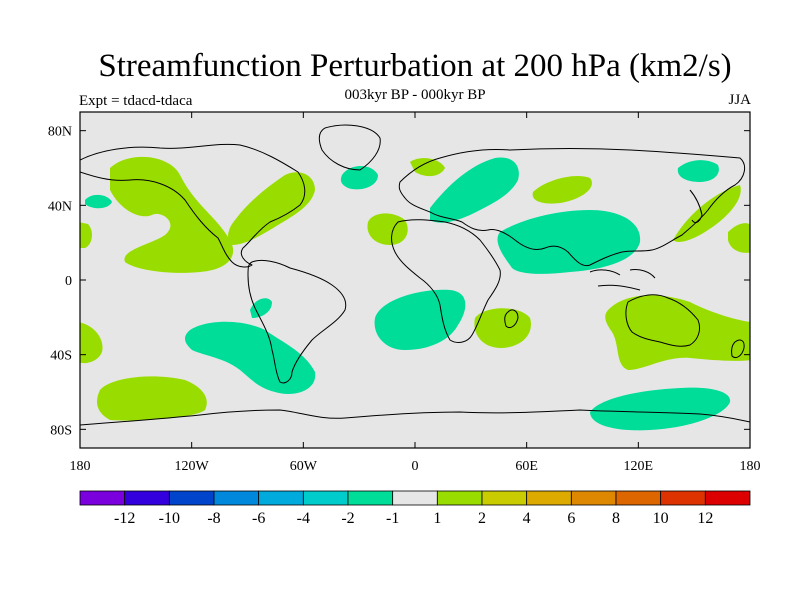  Describe the element at coordinates (61, 356) in the screenshot. I see `lat-tick-label: 40S` at that location.